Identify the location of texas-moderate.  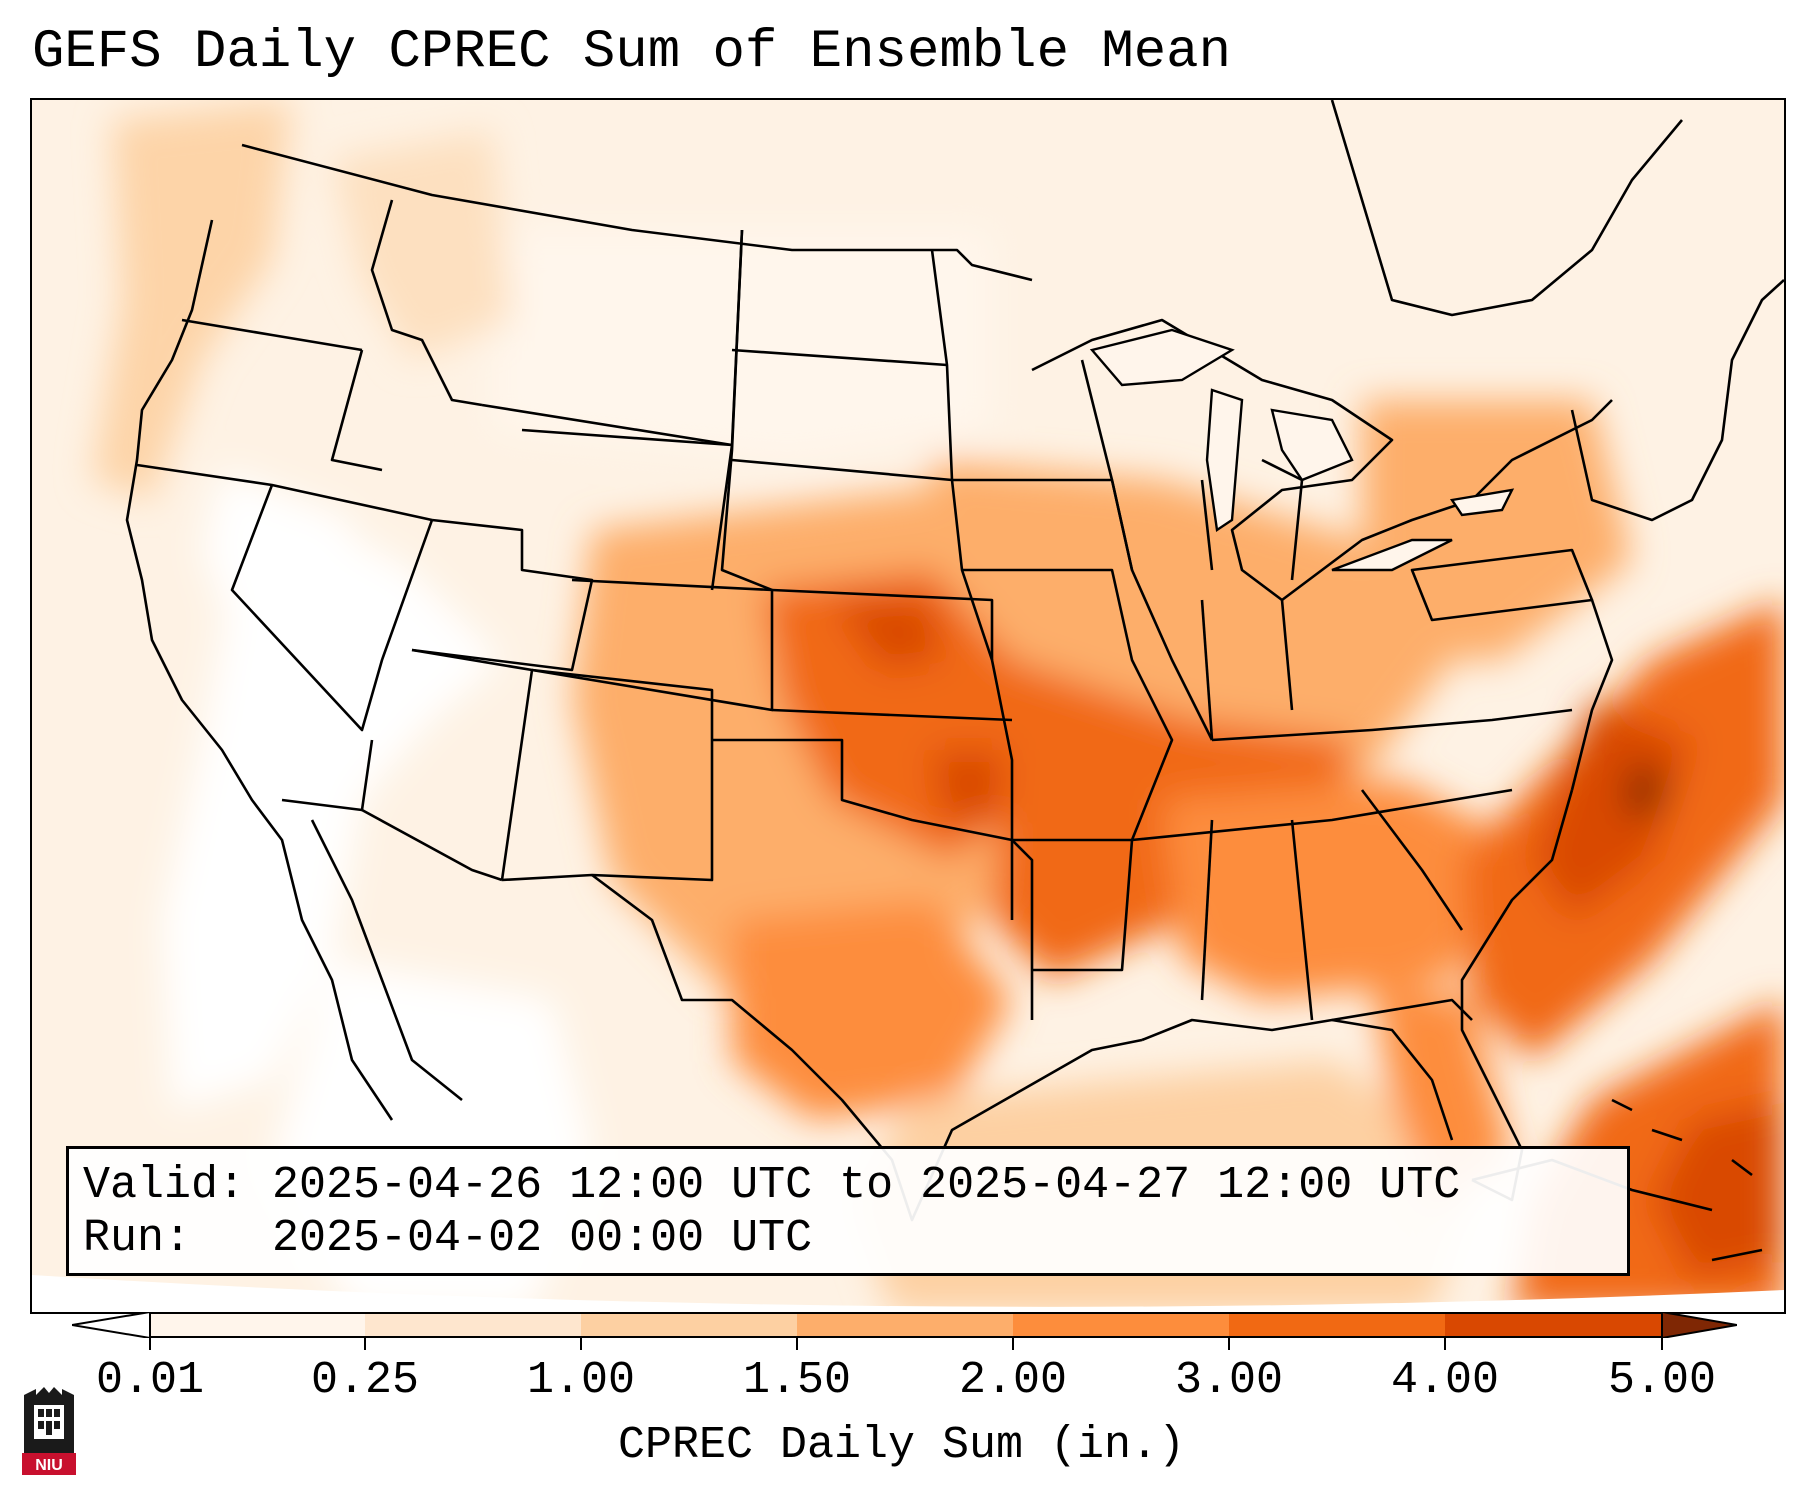
(872, 1010).